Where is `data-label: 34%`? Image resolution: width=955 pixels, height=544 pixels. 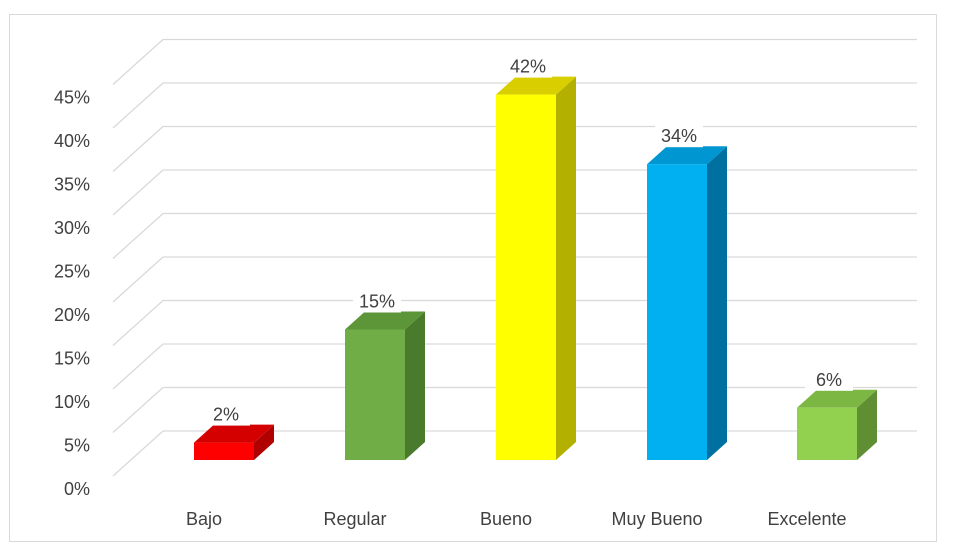 data-label: 34% is located at coordinates (679, 136).